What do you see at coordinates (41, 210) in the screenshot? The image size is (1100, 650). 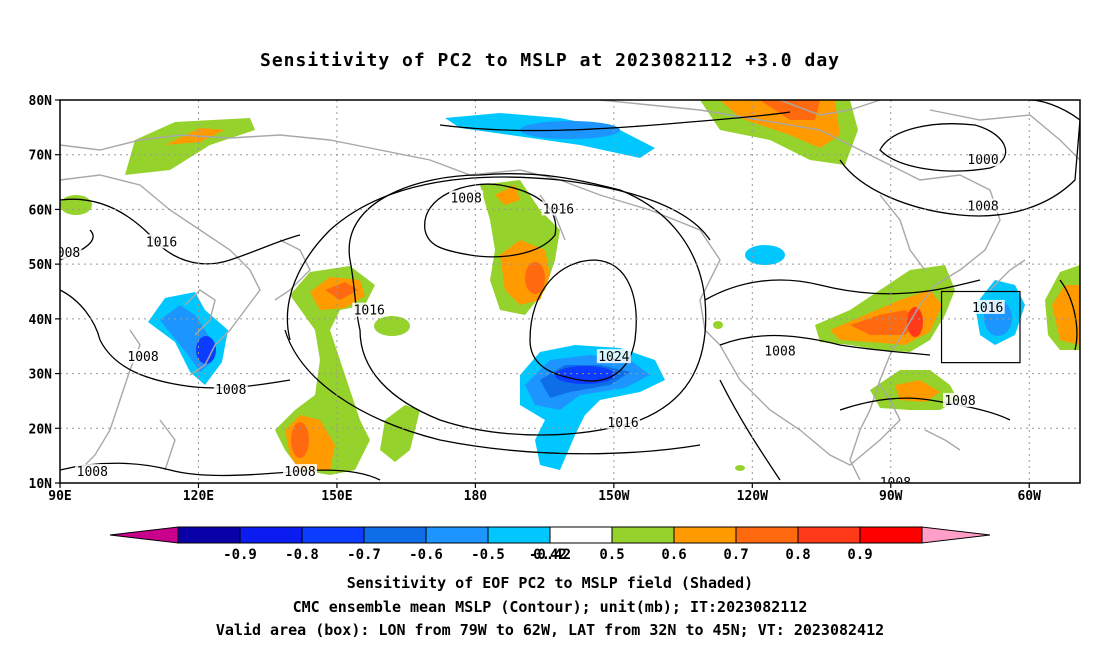 I see `lat-tick-label: 60N` at bounding box center [41, 210].